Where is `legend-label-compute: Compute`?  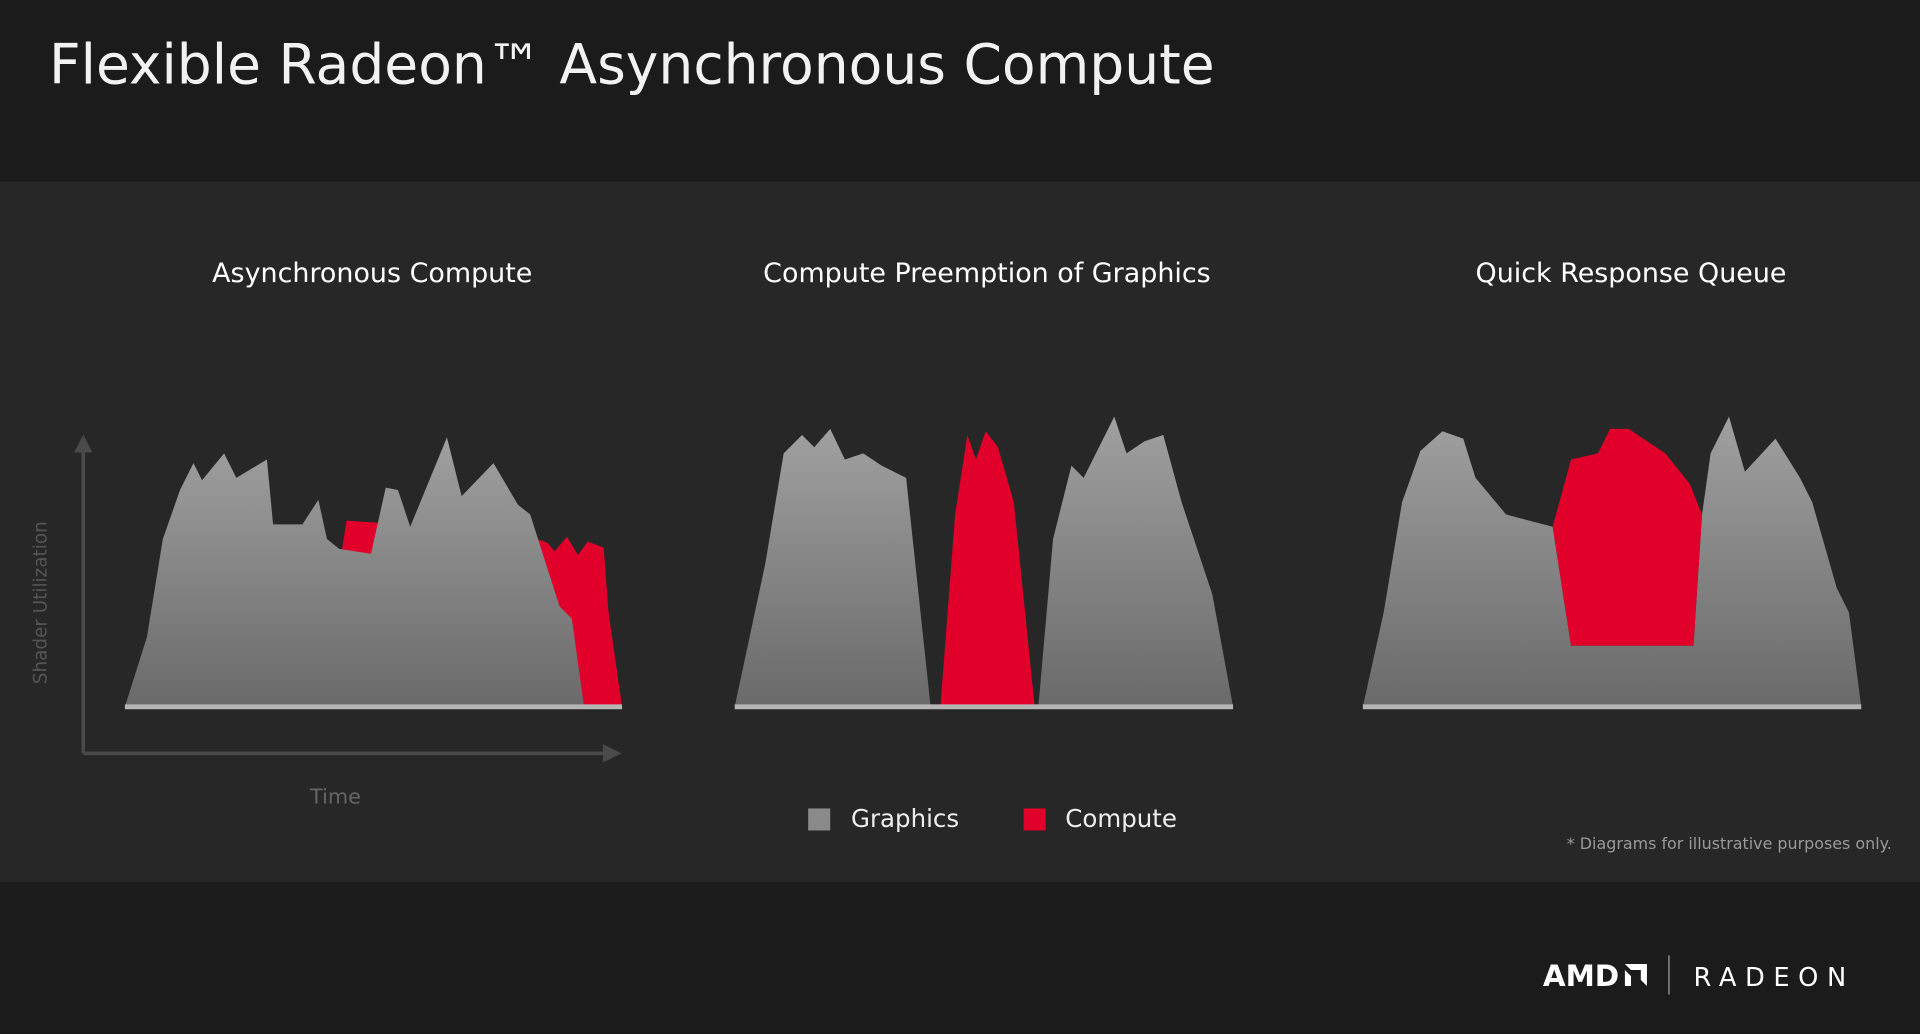
legend-label-compute: Compute is located at coordinates (1121, 818).